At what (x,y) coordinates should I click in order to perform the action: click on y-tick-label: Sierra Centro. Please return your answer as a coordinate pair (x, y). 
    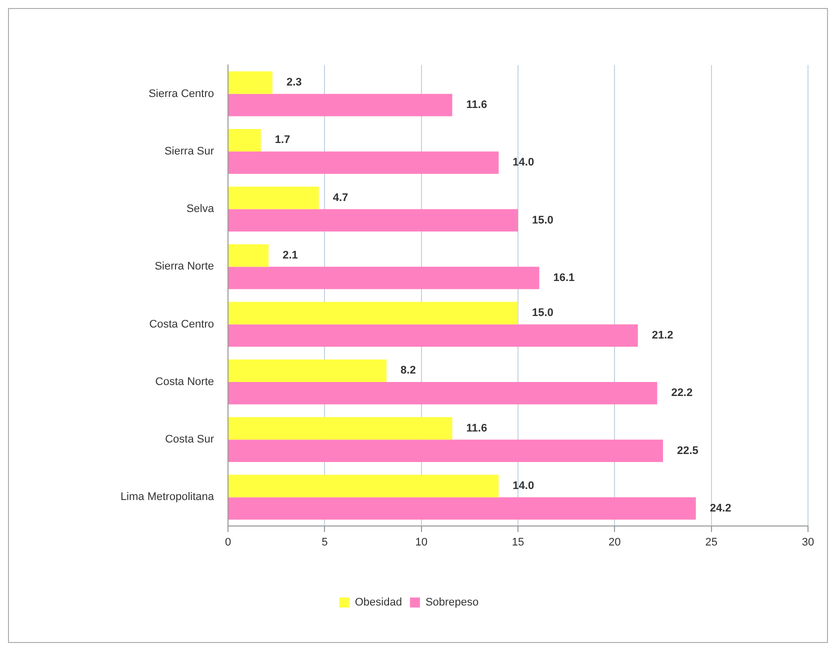
    Looking at the image, I should click on (181, 94).